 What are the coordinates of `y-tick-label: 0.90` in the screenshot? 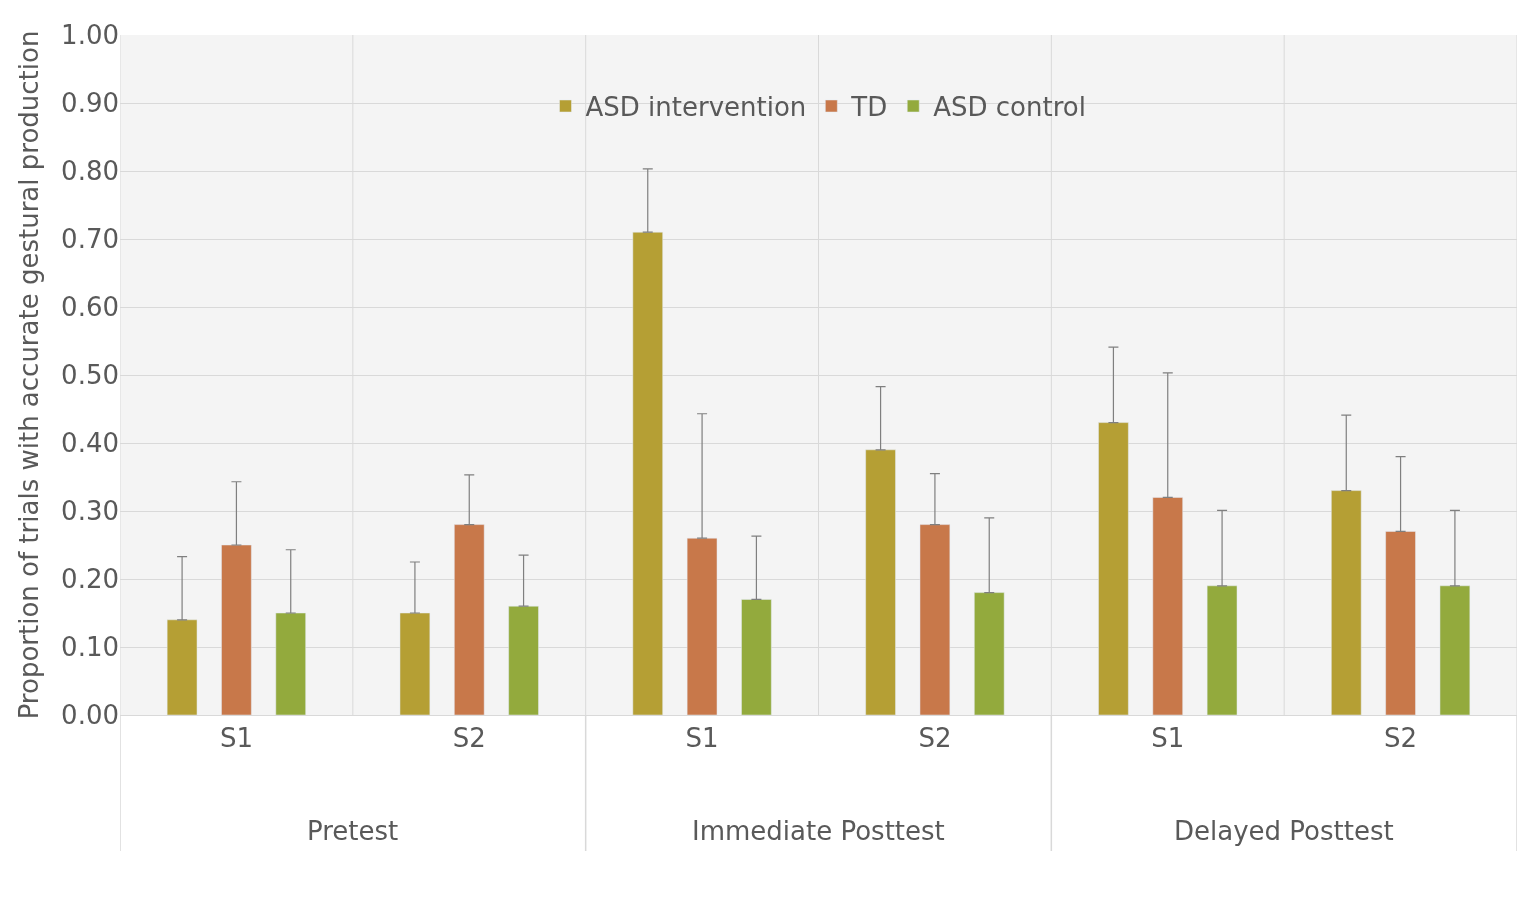 It's located at (90, 103).